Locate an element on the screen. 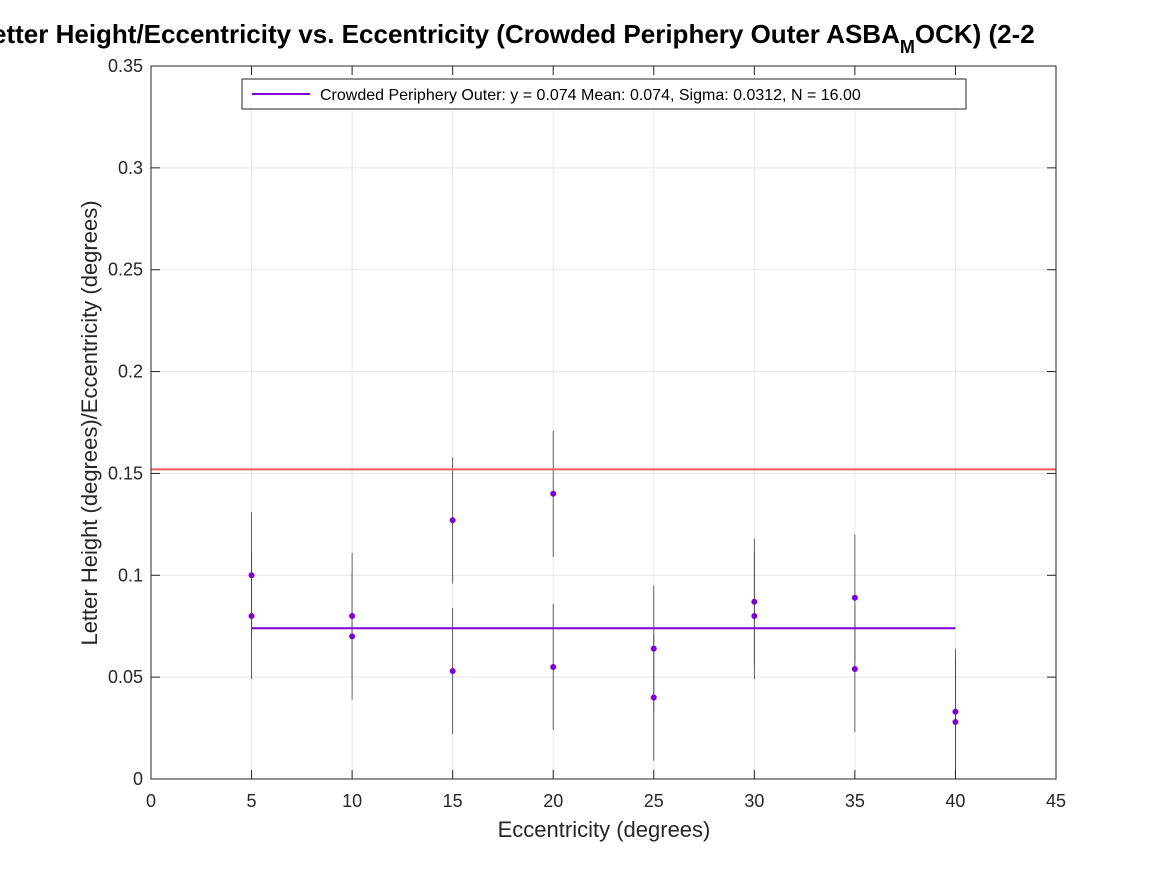  y-tick-label: 0.3 is located at coordinates (130, 168).